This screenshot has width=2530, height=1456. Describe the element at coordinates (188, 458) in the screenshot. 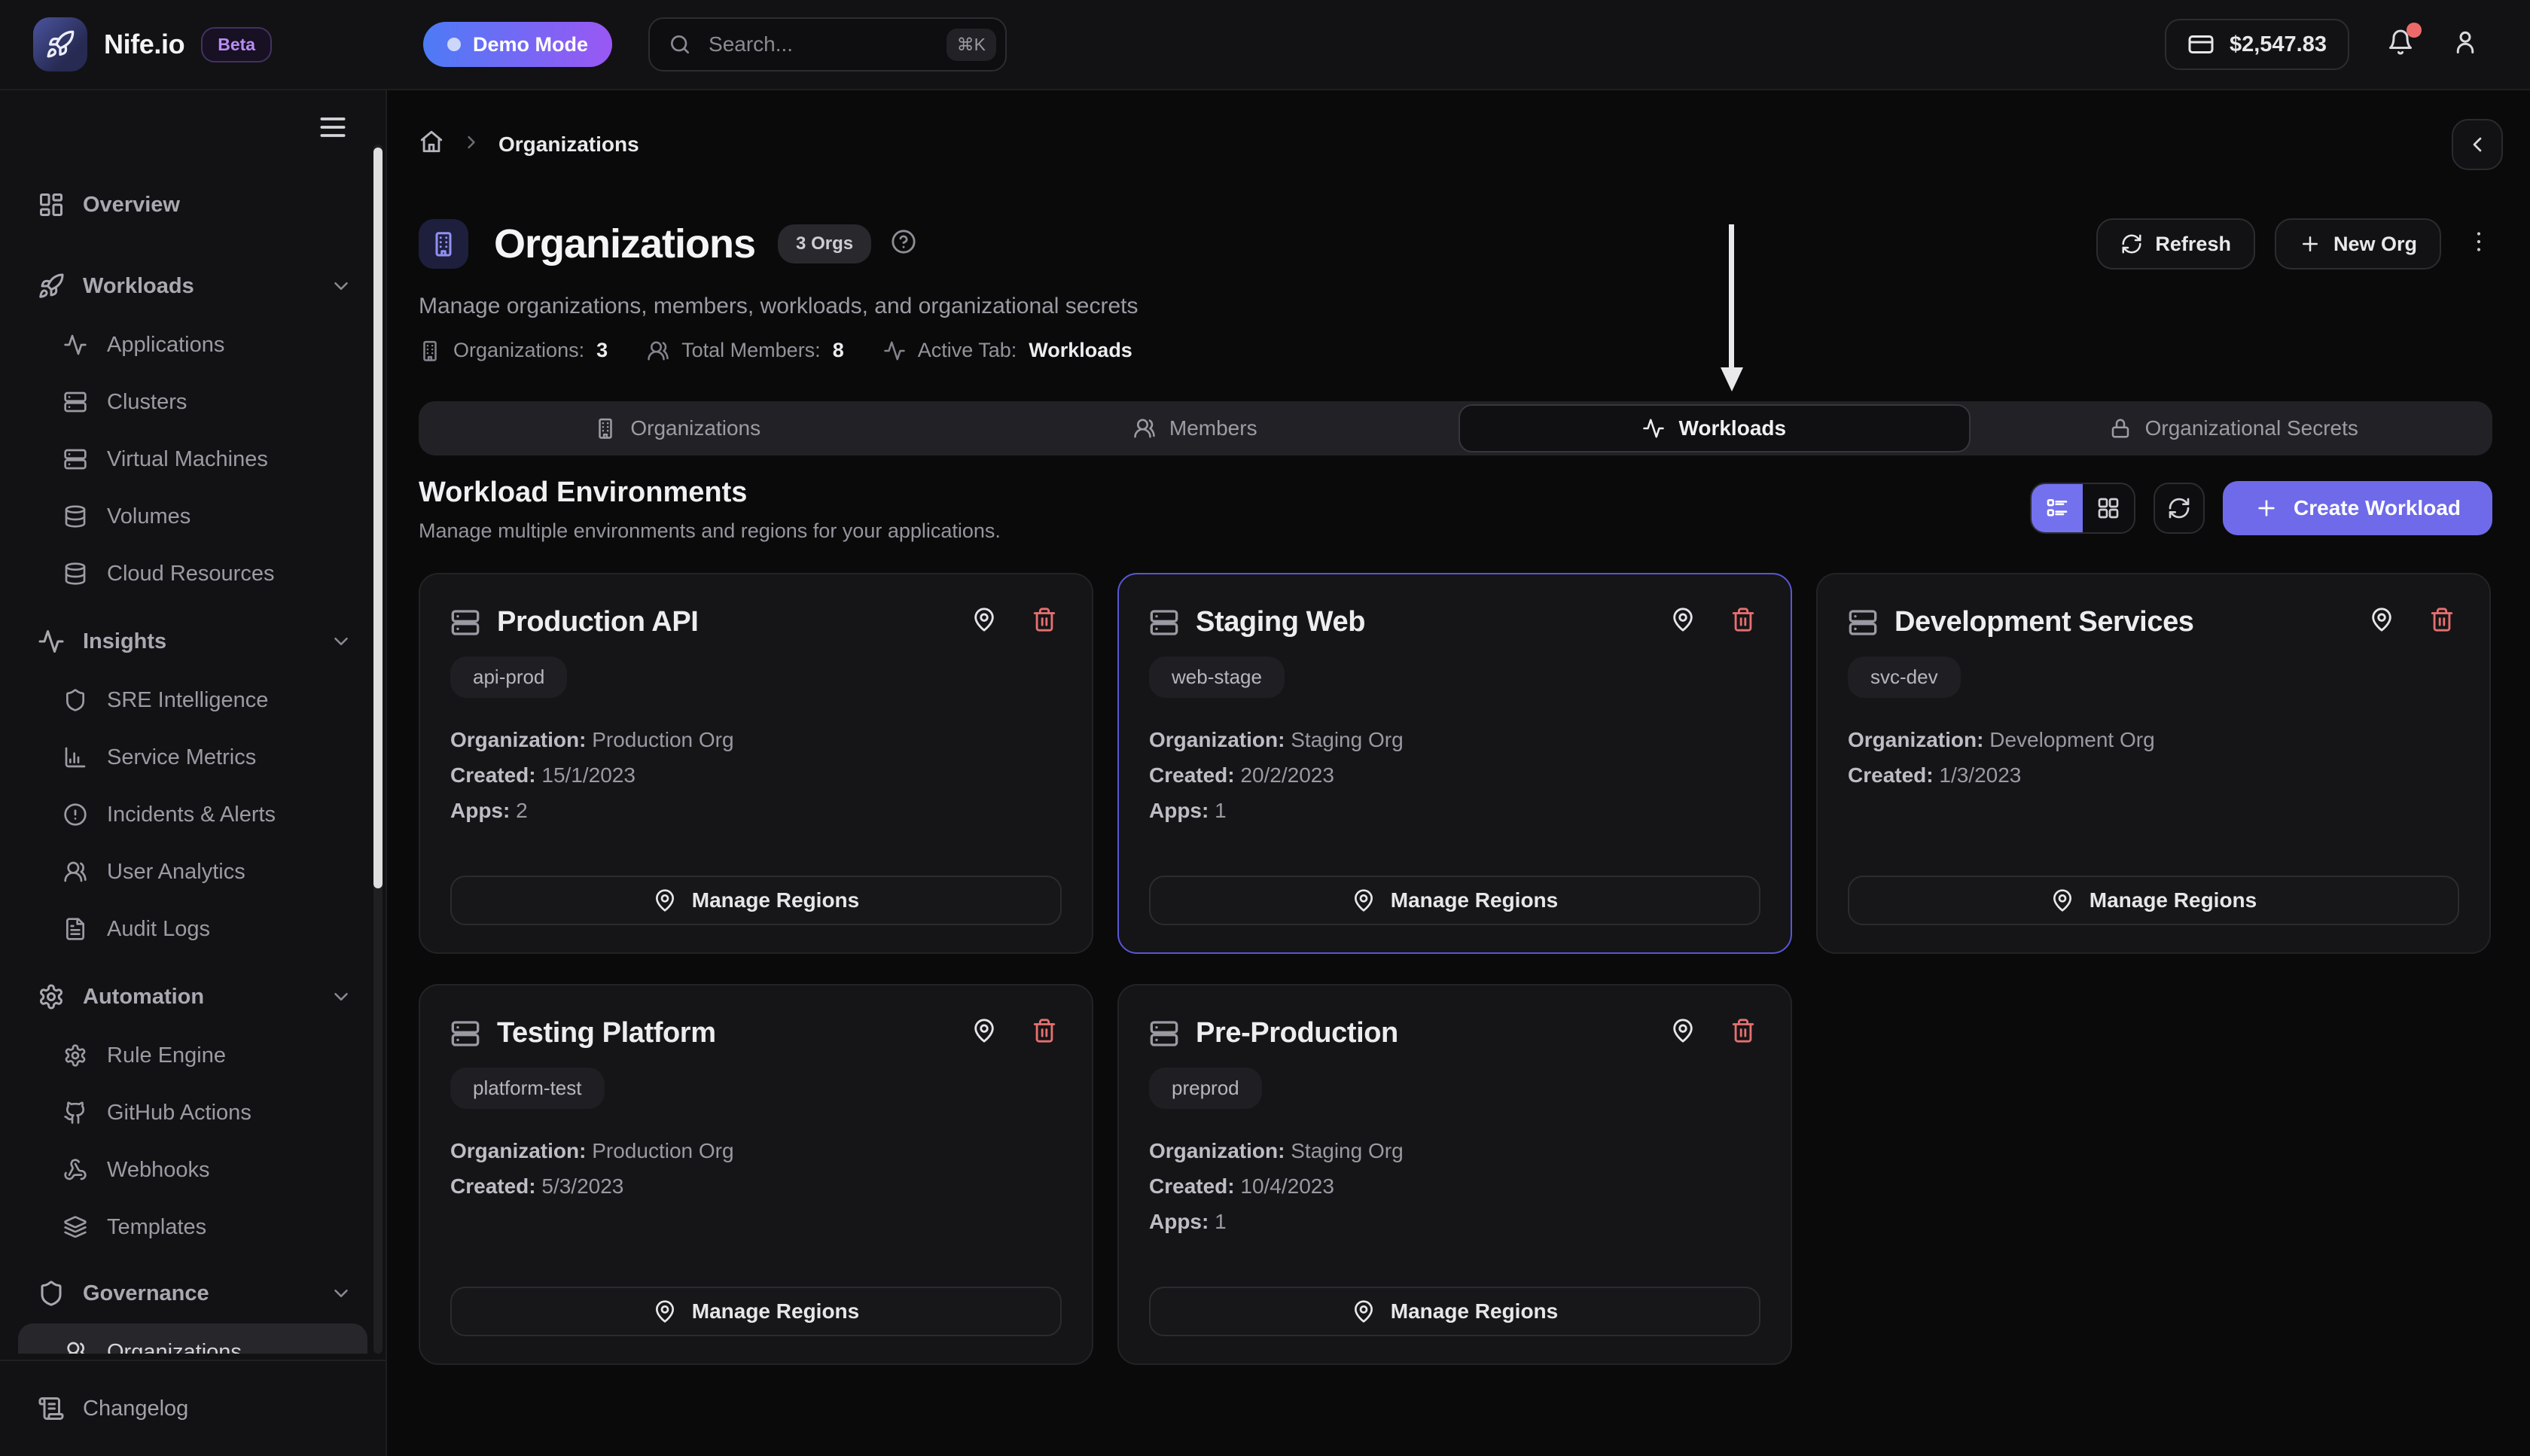

I see `sidebar-item-label: Virtual Machines` at that location.